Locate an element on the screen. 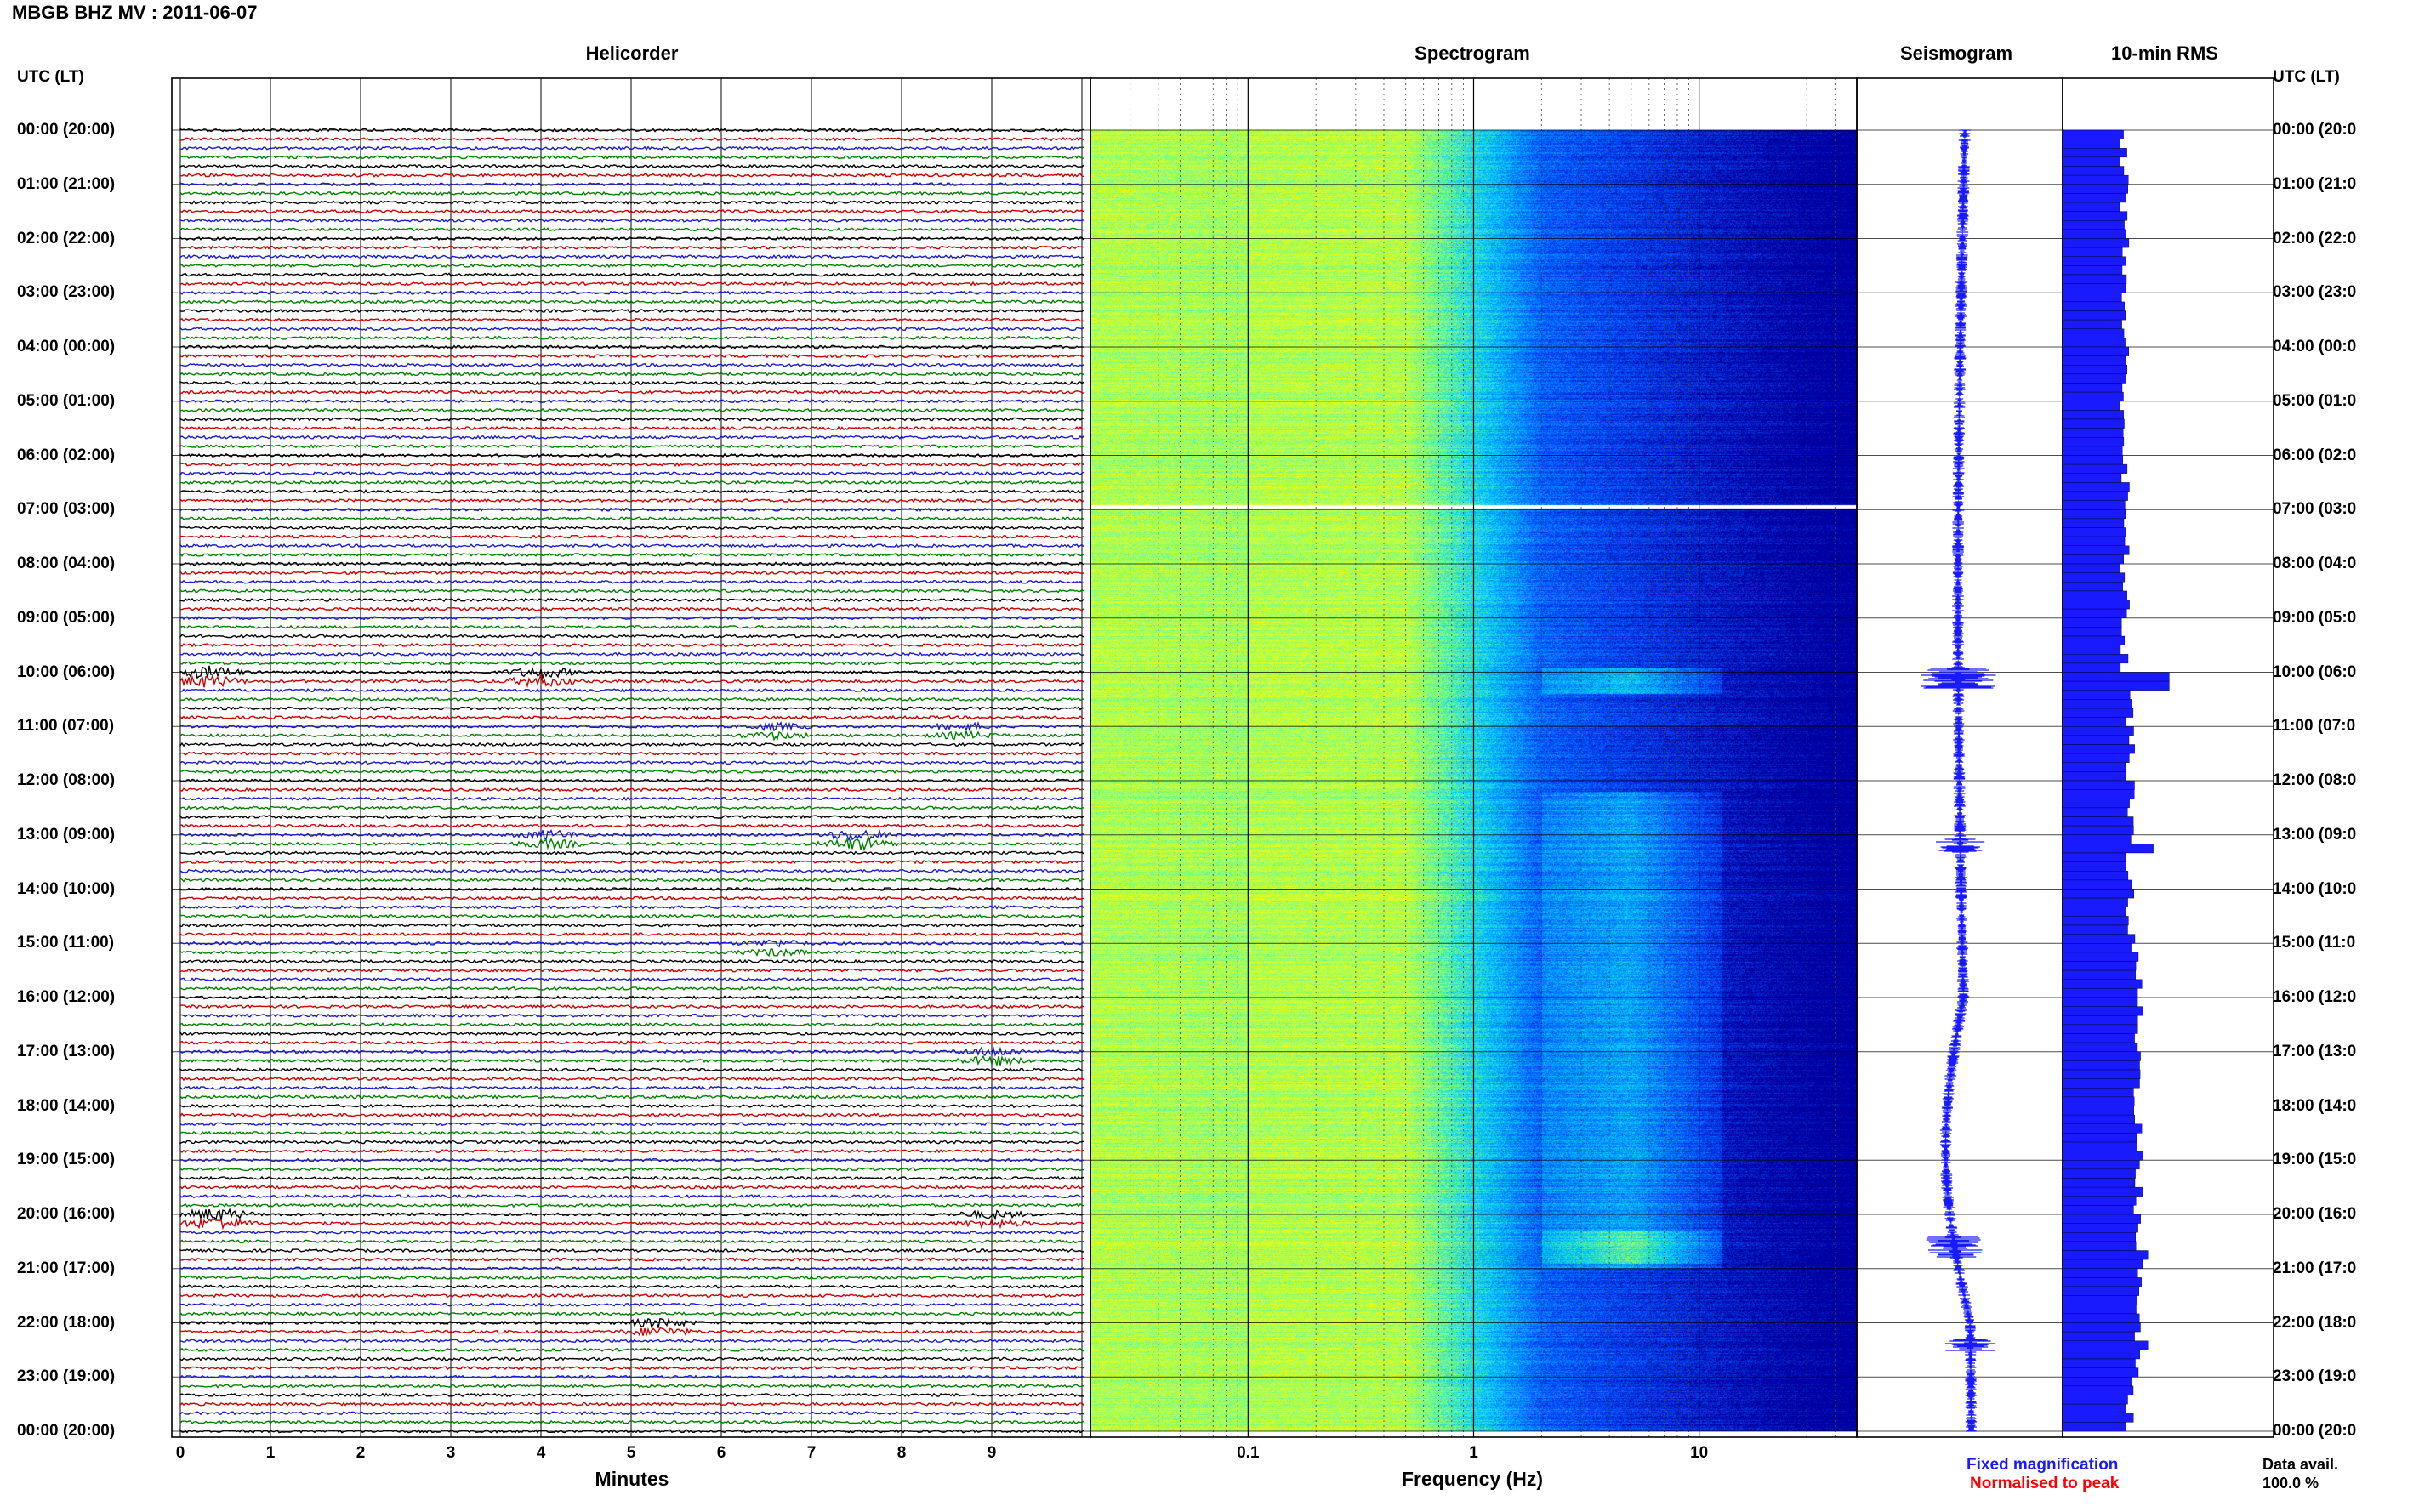 This screenshot has height=1512, width=2419. helicorder-title: Helicorder is located at coordinates (632, 53).